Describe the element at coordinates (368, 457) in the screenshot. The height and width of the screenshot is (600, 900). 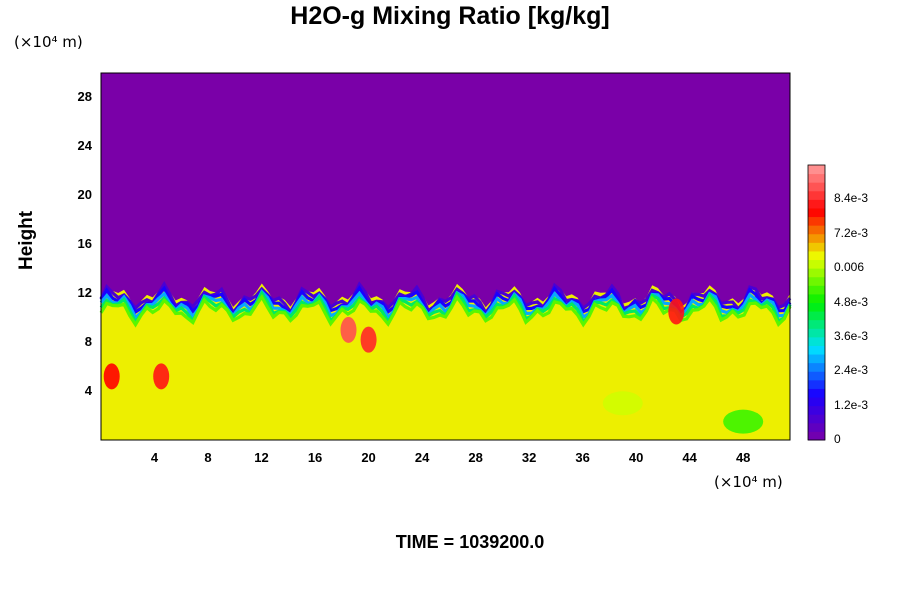
I see `x-tick-label: 20` at that location.